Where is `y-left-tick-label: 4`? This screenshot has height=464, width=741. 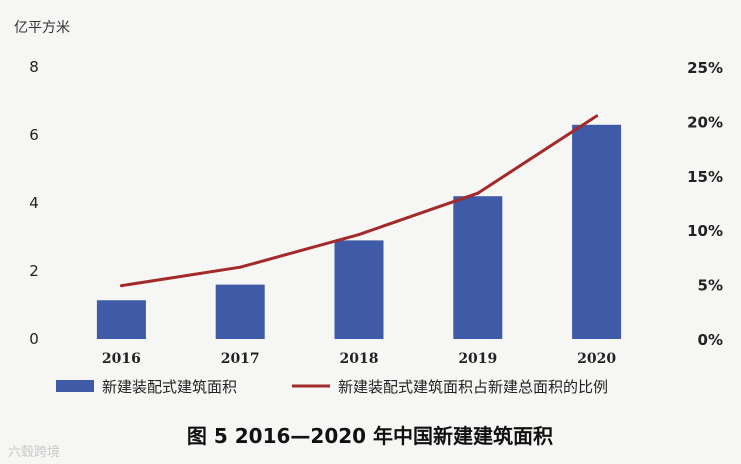 y-left-tick-label: 4 is located at coordinates (34, 203).